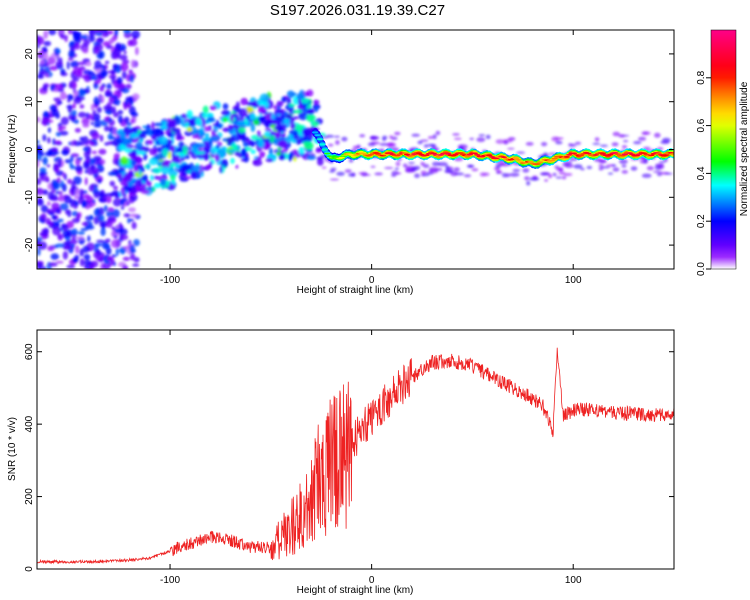  Describe the element at coordinates (29, 149) in the screenshot. I see `y-tick-label: 0` at that location.